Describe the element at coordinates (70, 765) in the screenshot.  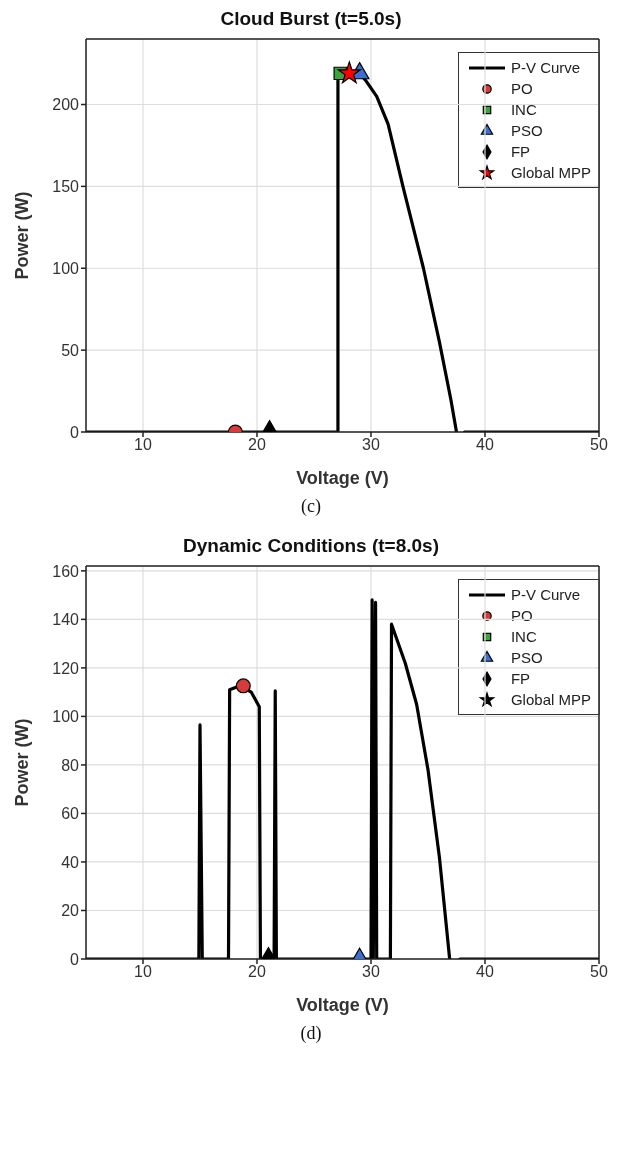
I see `y-tick-label: 80` at that location.